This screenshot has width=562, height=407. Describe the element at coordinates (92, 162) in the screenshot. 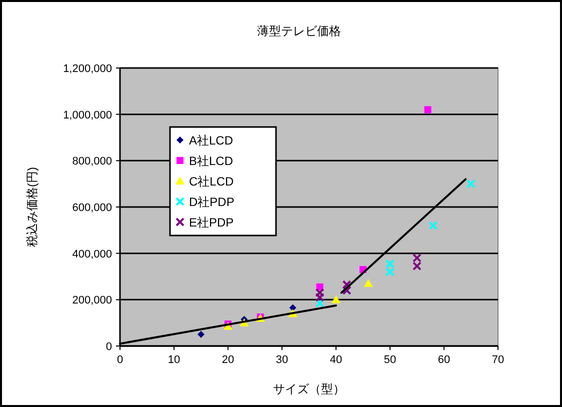

I see `y-tick-label: 800,000` at that location.